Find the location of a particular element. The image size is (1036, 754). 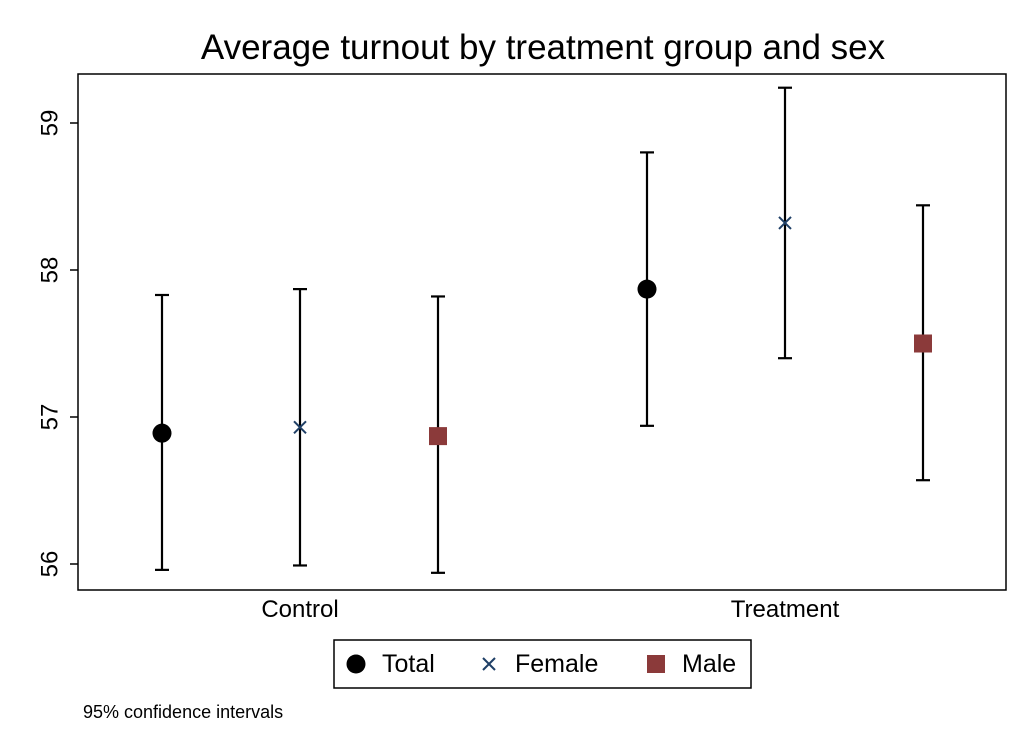

y-tick-label: 59 is located at coordinates (50, 123).